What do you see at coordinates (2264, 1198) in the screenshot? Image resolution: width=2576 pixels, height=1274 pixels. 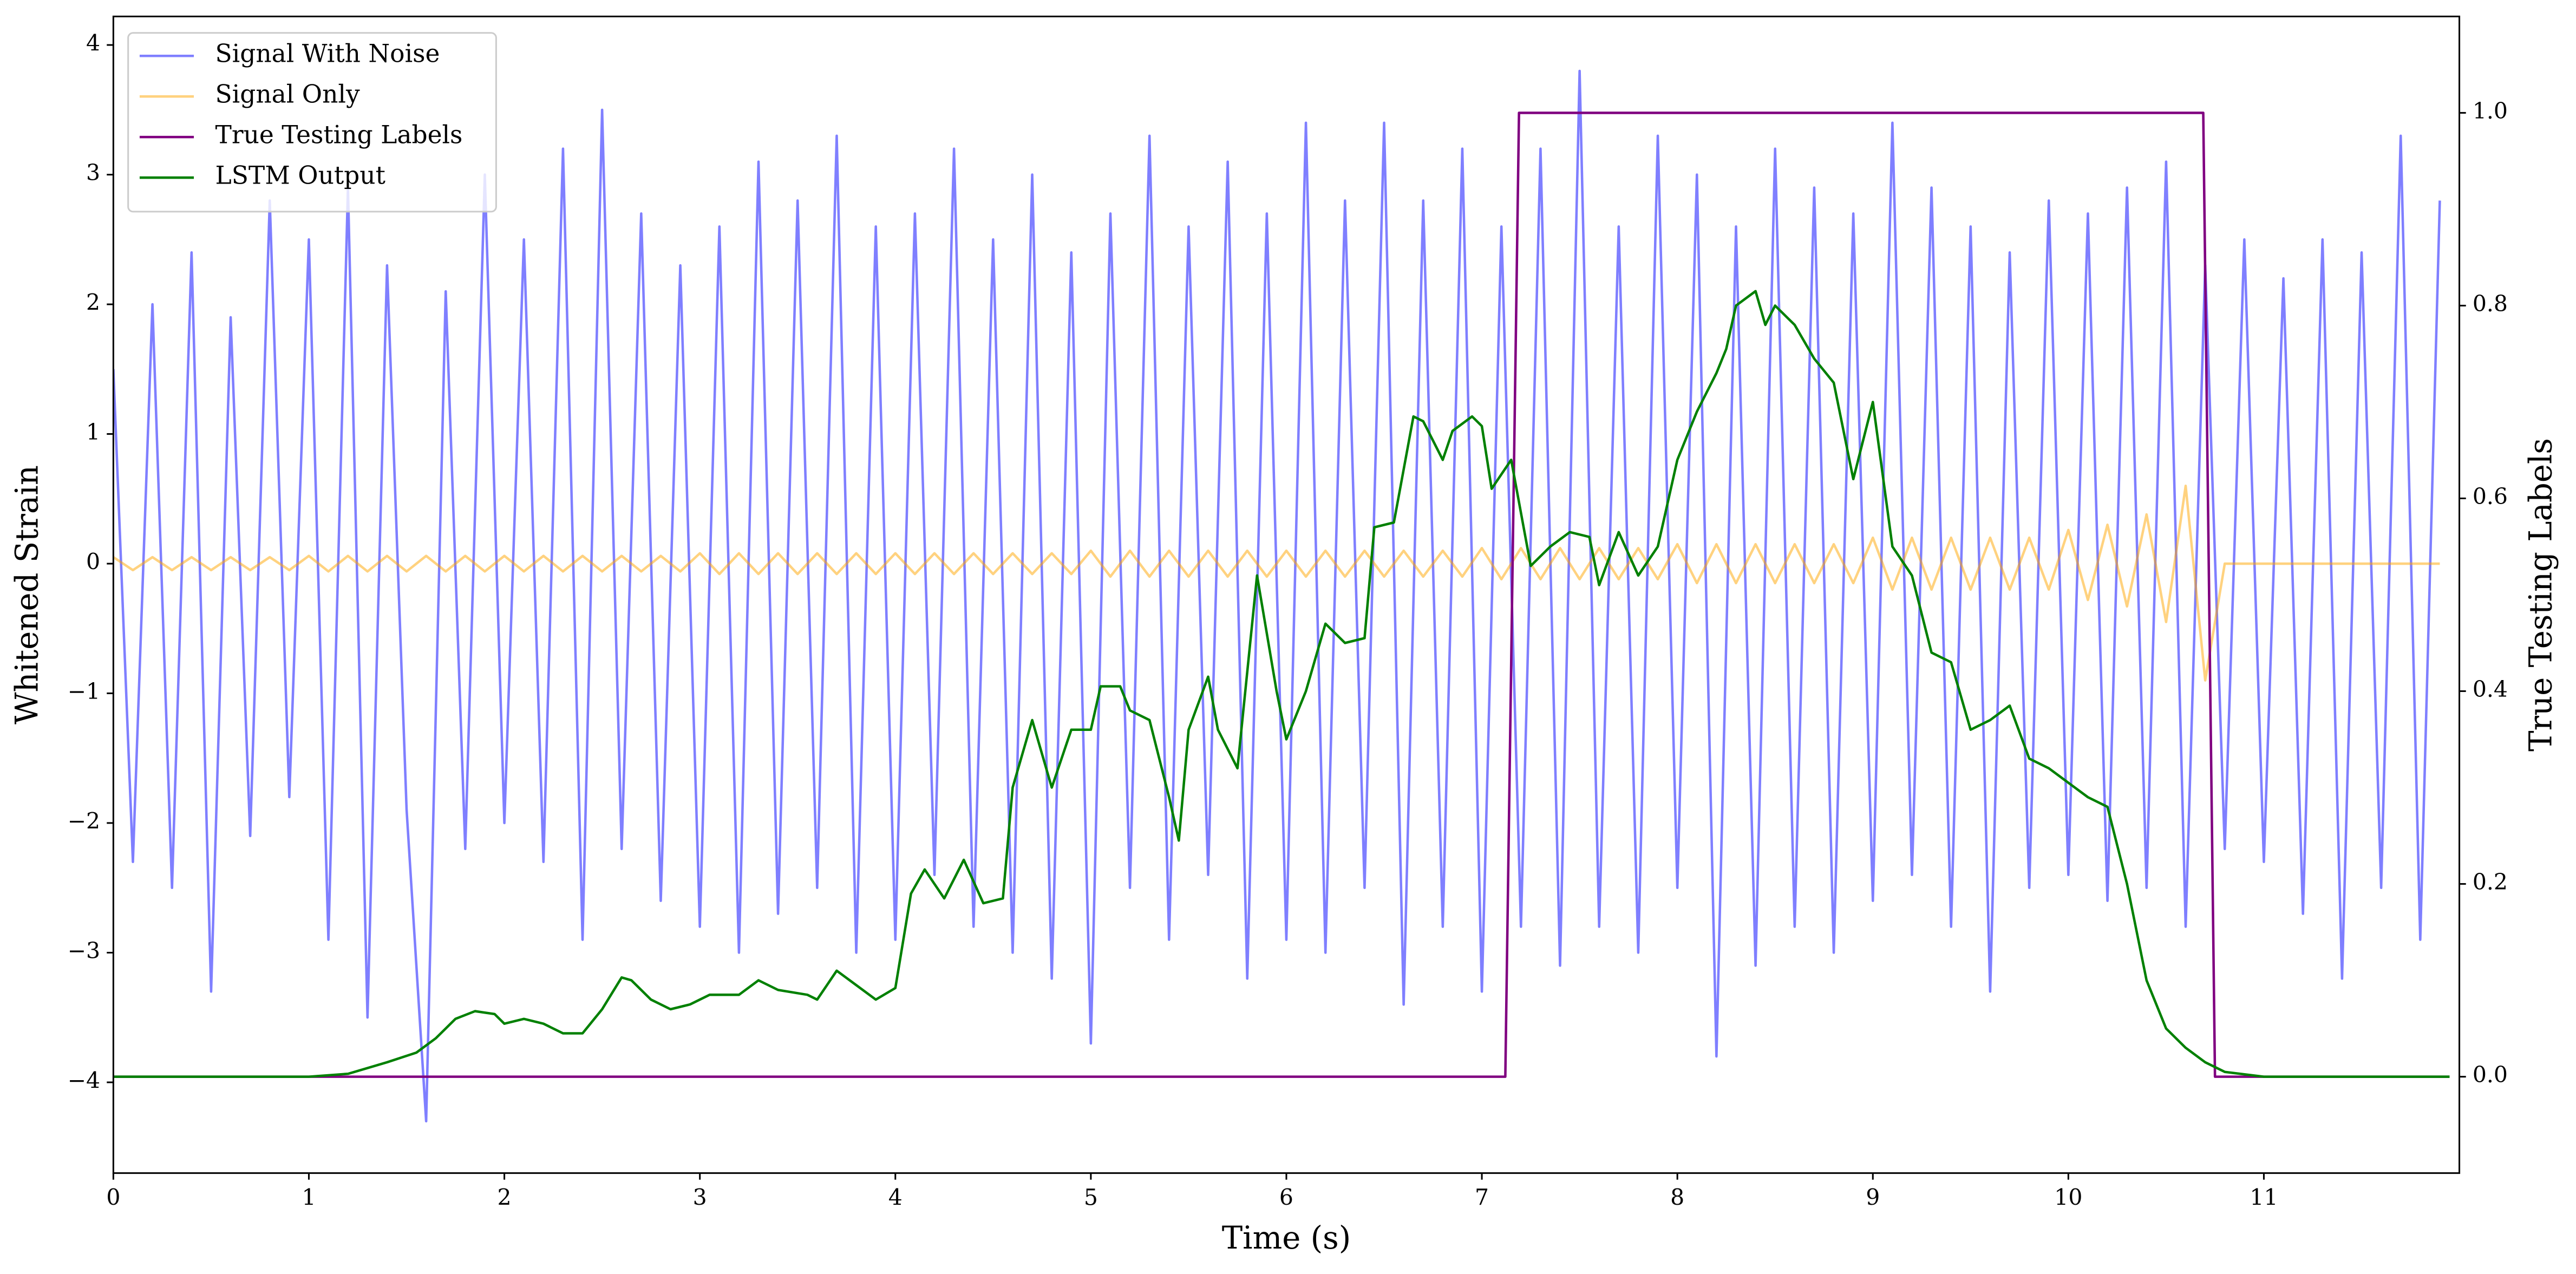 I see `x-tick-label: 11` at bounding box center [2264, 1198].